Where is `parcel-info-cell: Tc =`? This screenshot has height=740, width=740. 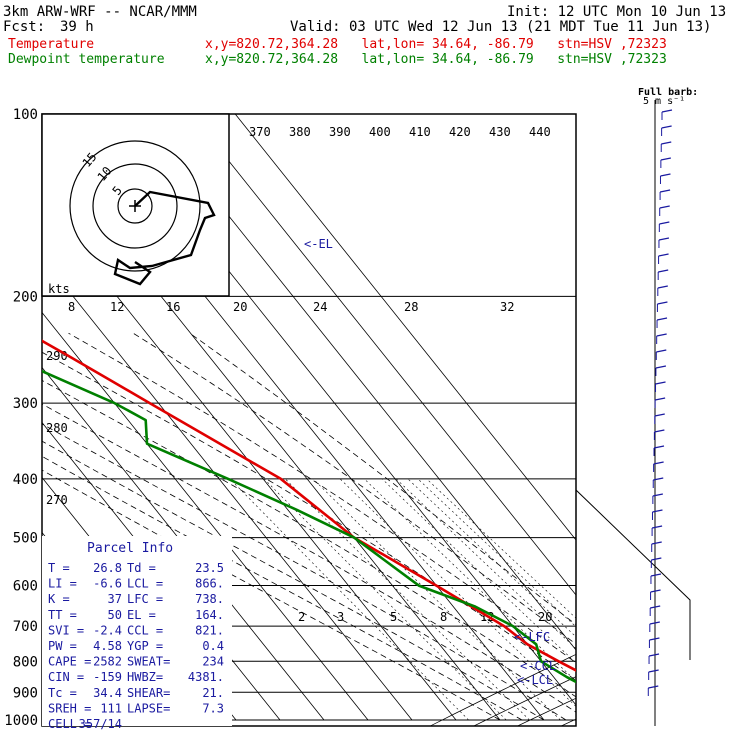
parcel-info-cell: Tc = is located at coordinates (62, 693).